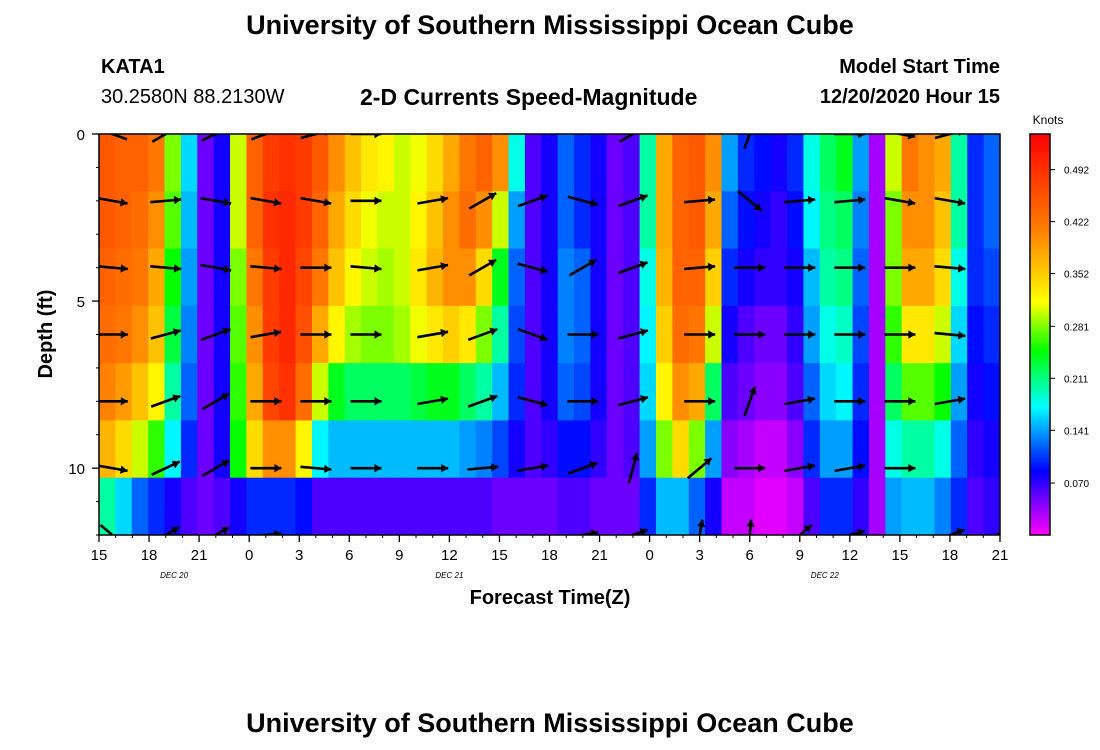  What do you see at coordinates (81, 135) in the screenshot?
I see `y-tick-label: 0` at bounding box center [81, 135].